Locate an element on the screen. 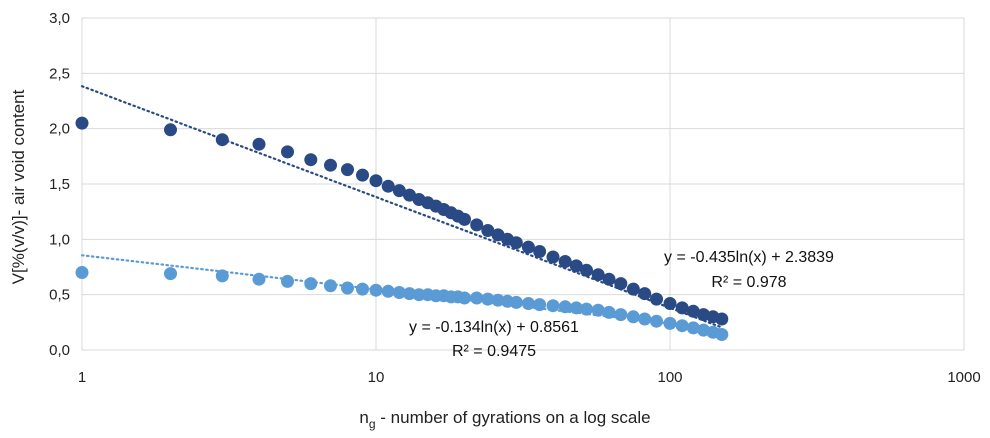 This screenshot has width=990, height=438. y-tick-label: 2,5 is located at coordinates (59, 73).